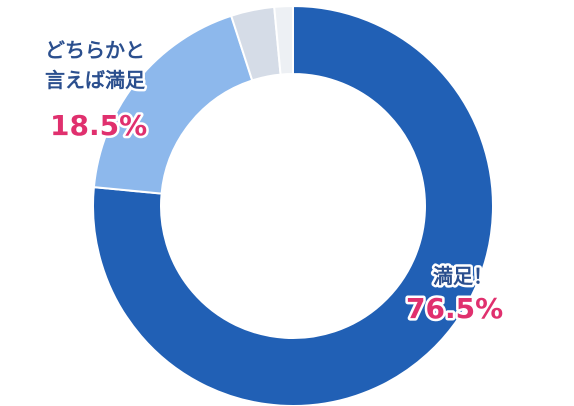 The width and height of the screenshot is (574, 406). I want to click on slice-other, so click(283, 40).